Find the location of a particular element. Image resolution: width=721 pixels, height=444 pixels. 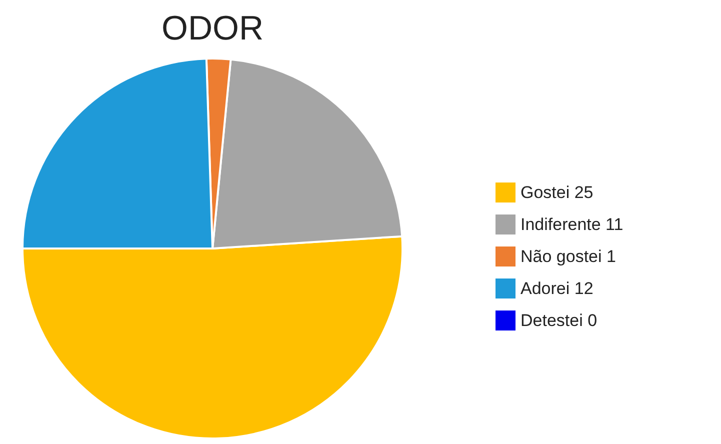

legend-label: Adorei 12 is located at coordinates (557, 288).